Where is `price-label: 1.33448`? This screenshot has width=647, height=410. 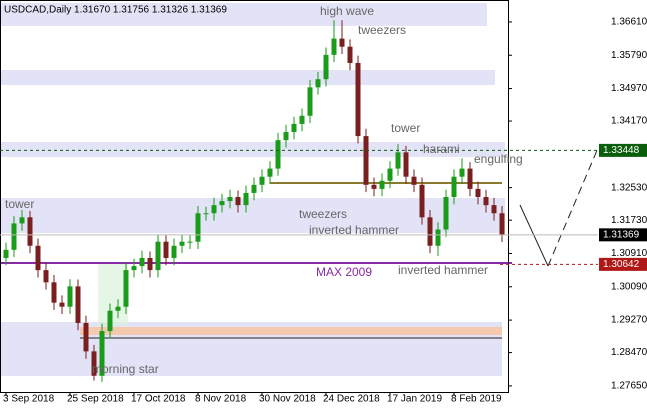
price-label: 1.33448 is located at coordinates (621, 150).